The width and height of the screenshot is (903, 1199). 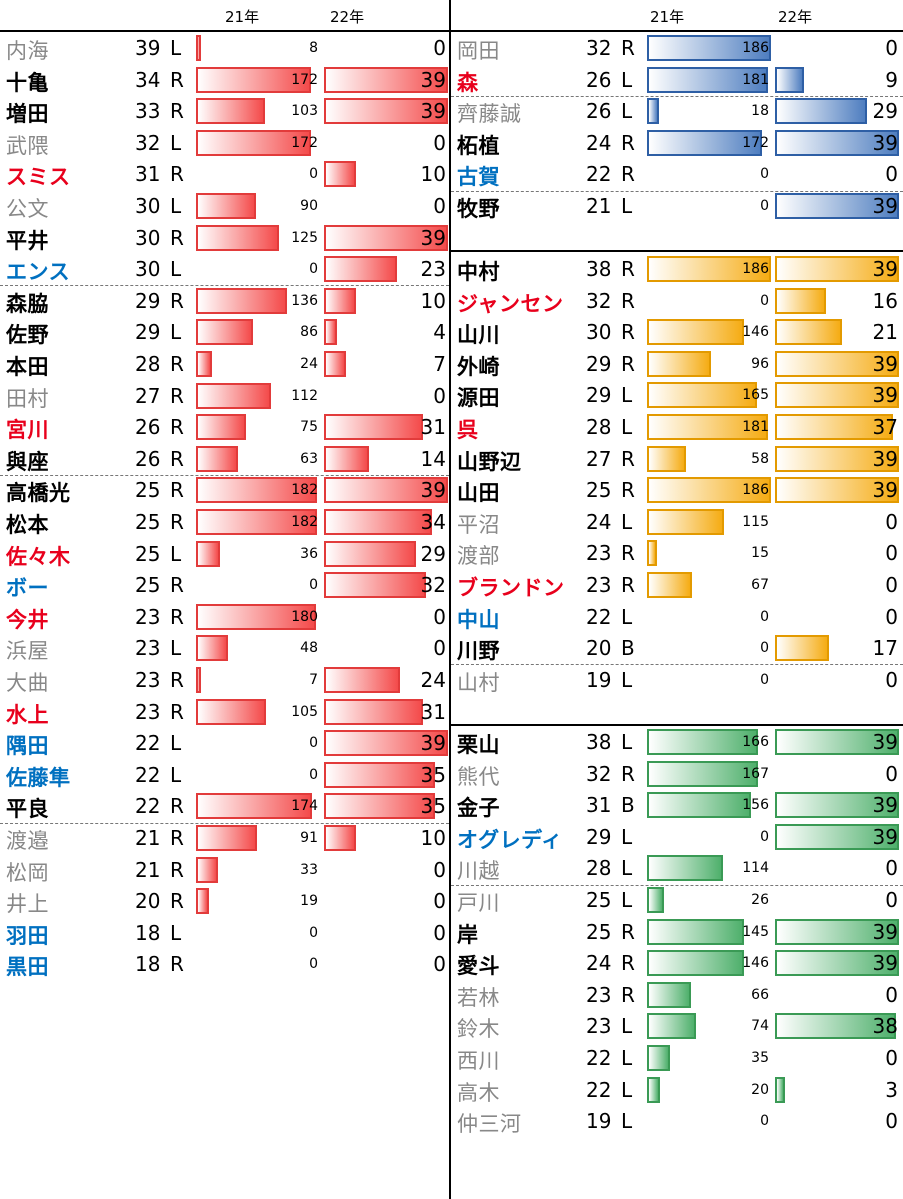 I want to click on player-row: 平井 30 R 125 39, so click(x=225, y=239).